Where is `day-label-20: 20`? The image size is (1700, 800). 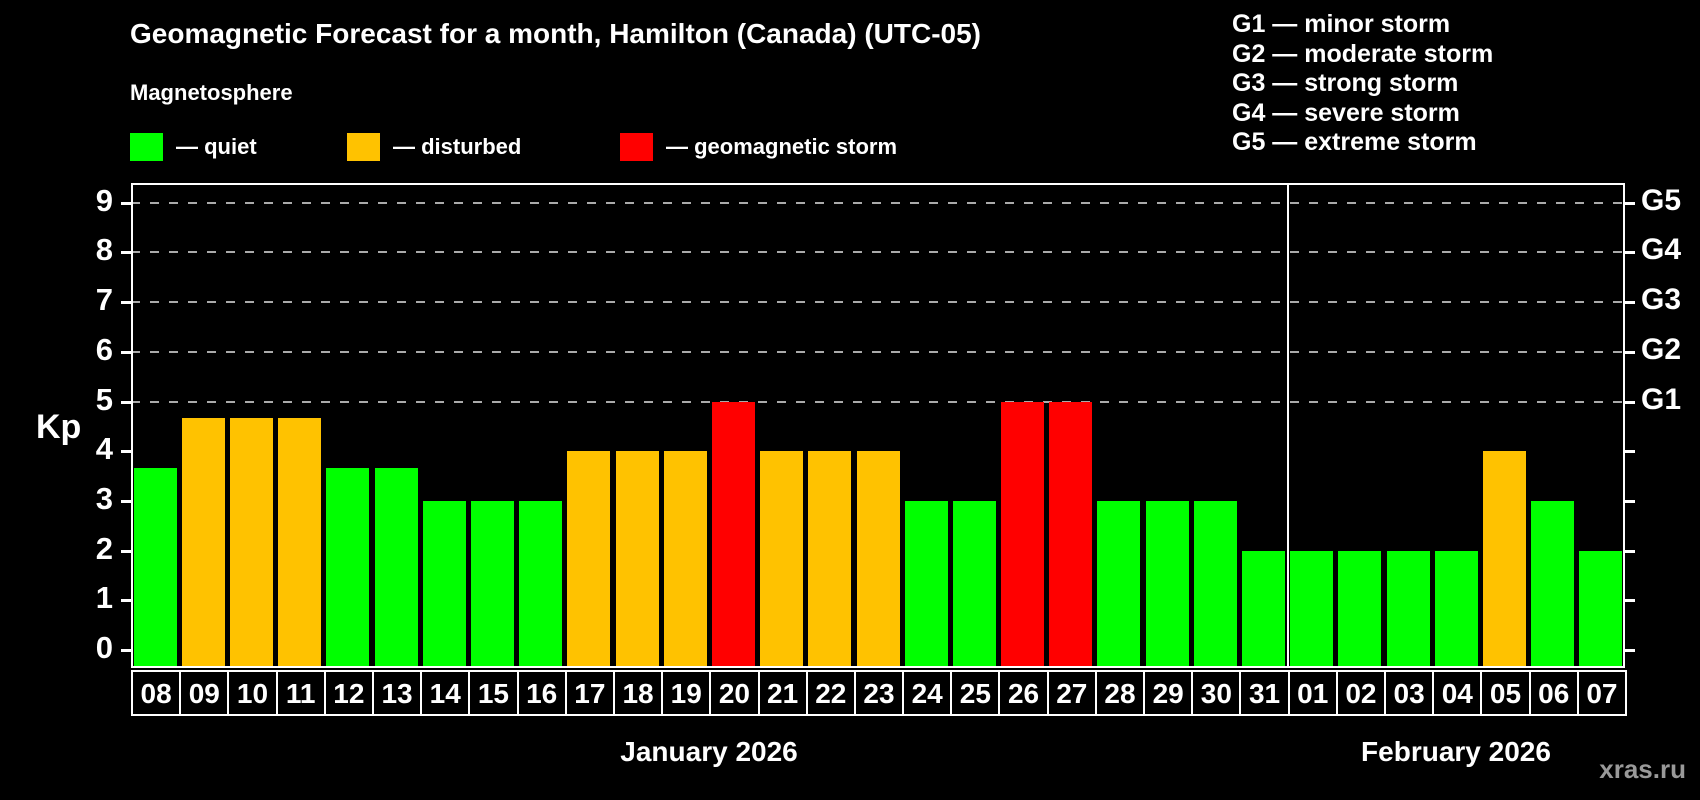 day-label-20: 20 is located at coordinates (734, 693).